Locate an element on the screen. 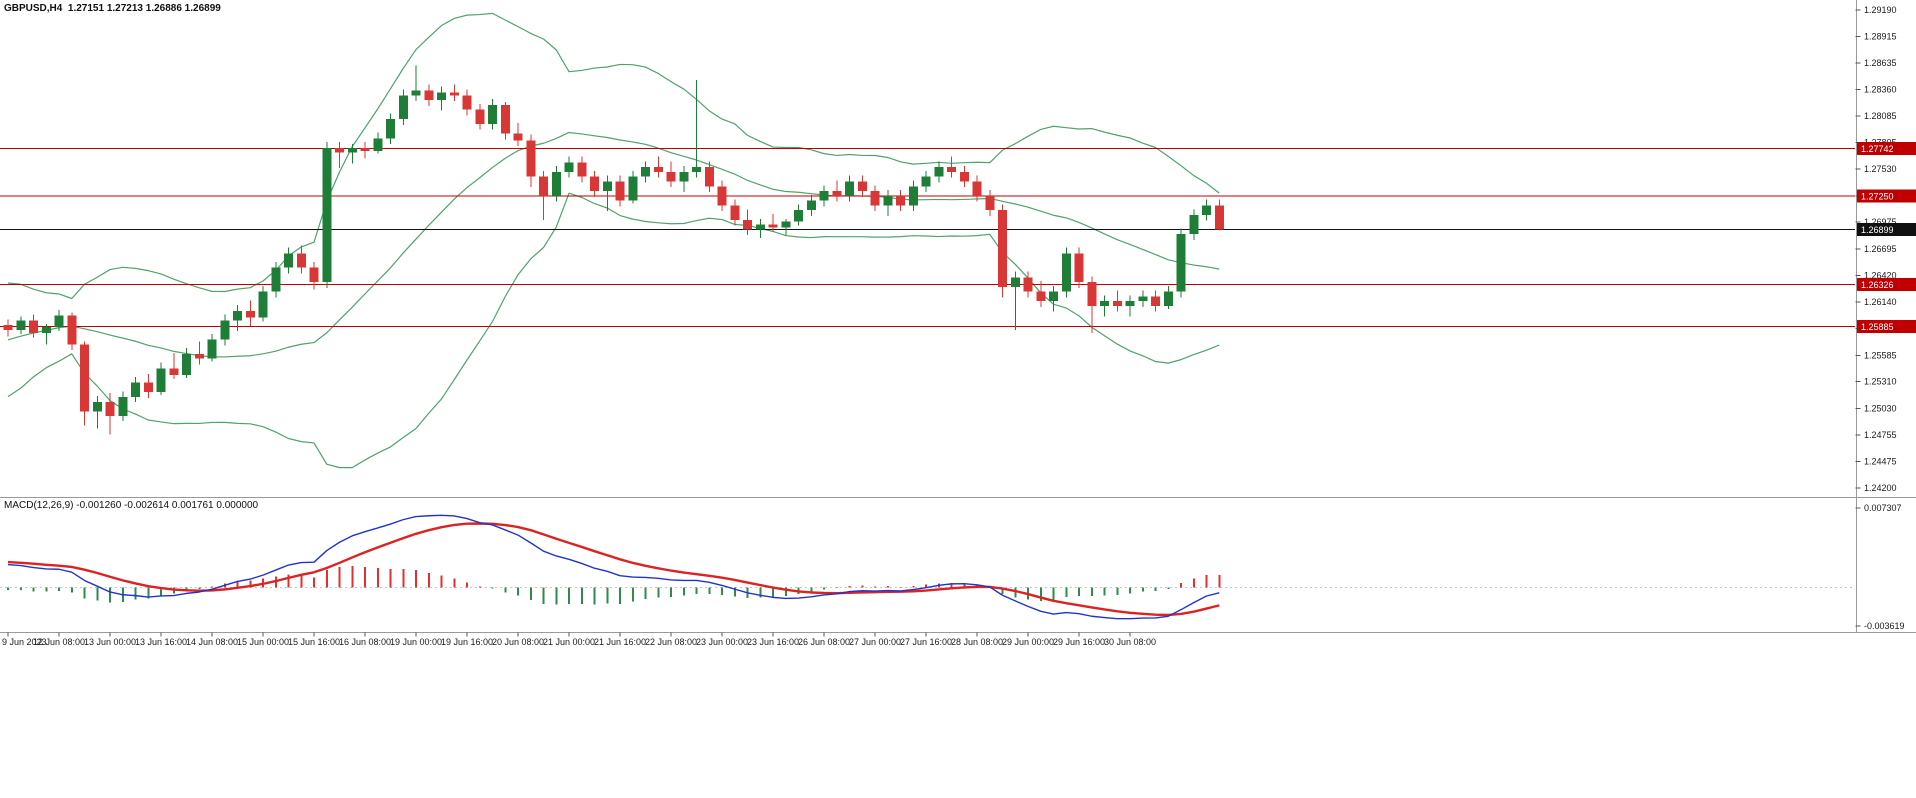  svg-text: 1.29190 is located at coordinates (1880, 10).